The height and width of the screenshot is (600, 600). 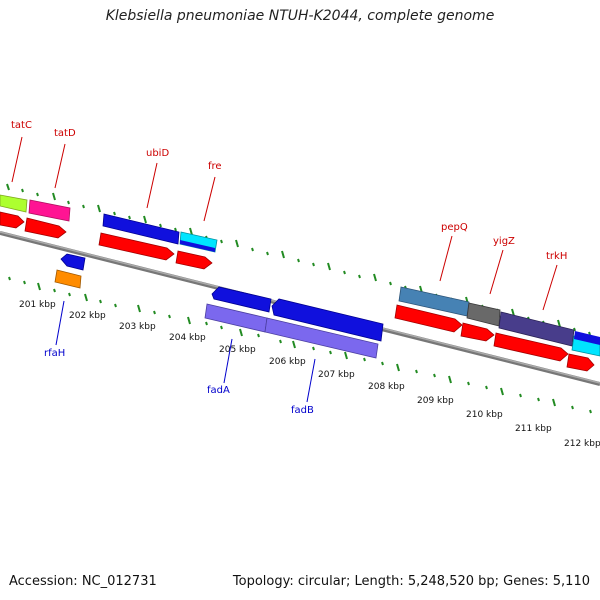 I want to click on rfaH-gene, so click(x=68, y=279).